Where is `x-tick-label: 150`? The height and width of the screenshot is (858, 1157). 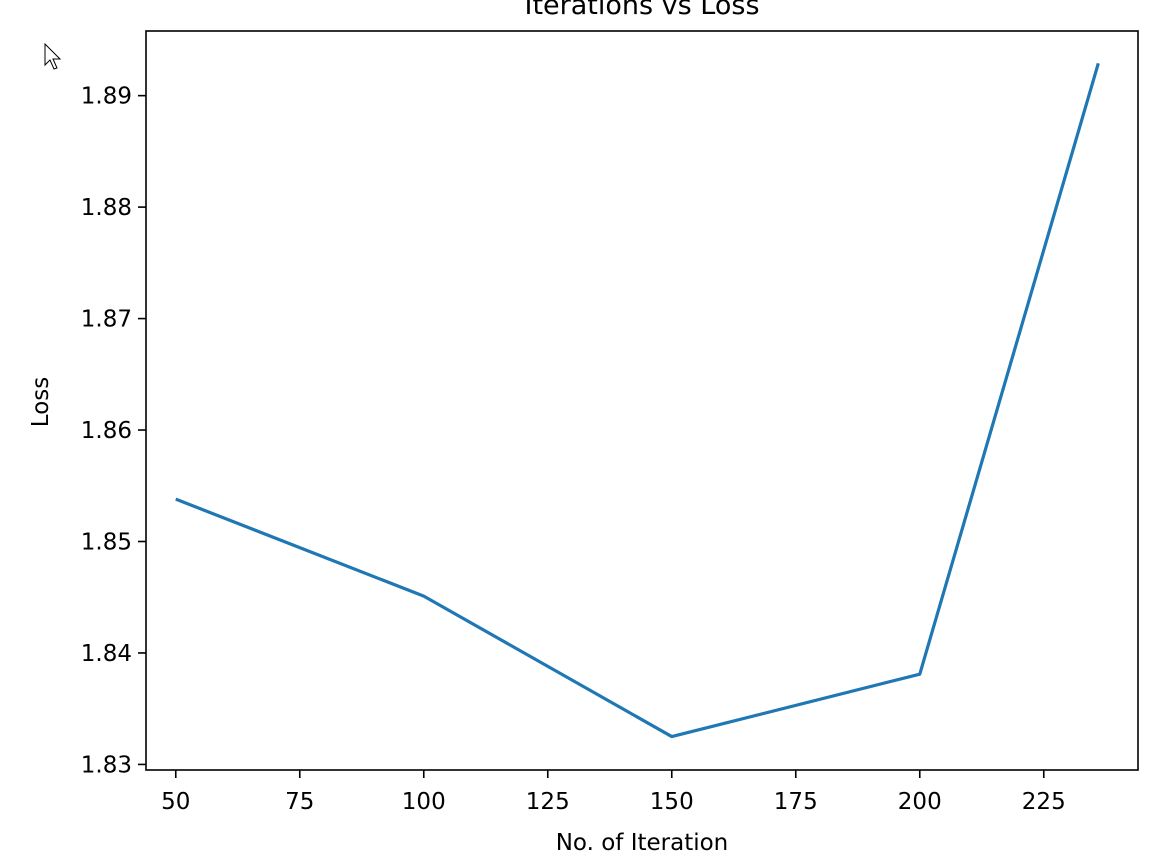 x-tick-label: 150 is located at coordinates (672, 802).